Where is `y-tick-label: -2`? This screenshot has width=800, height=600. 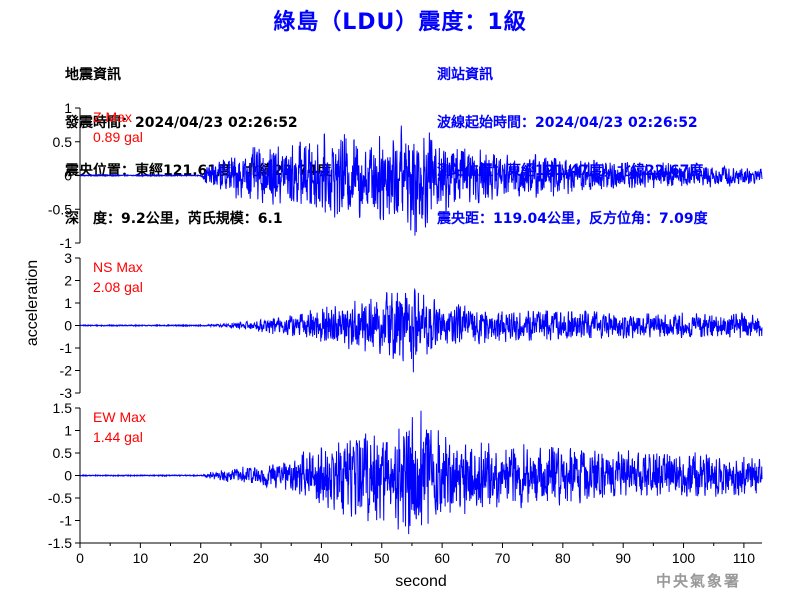
y-tick-label: -2 is located at coordinates (66, 371).